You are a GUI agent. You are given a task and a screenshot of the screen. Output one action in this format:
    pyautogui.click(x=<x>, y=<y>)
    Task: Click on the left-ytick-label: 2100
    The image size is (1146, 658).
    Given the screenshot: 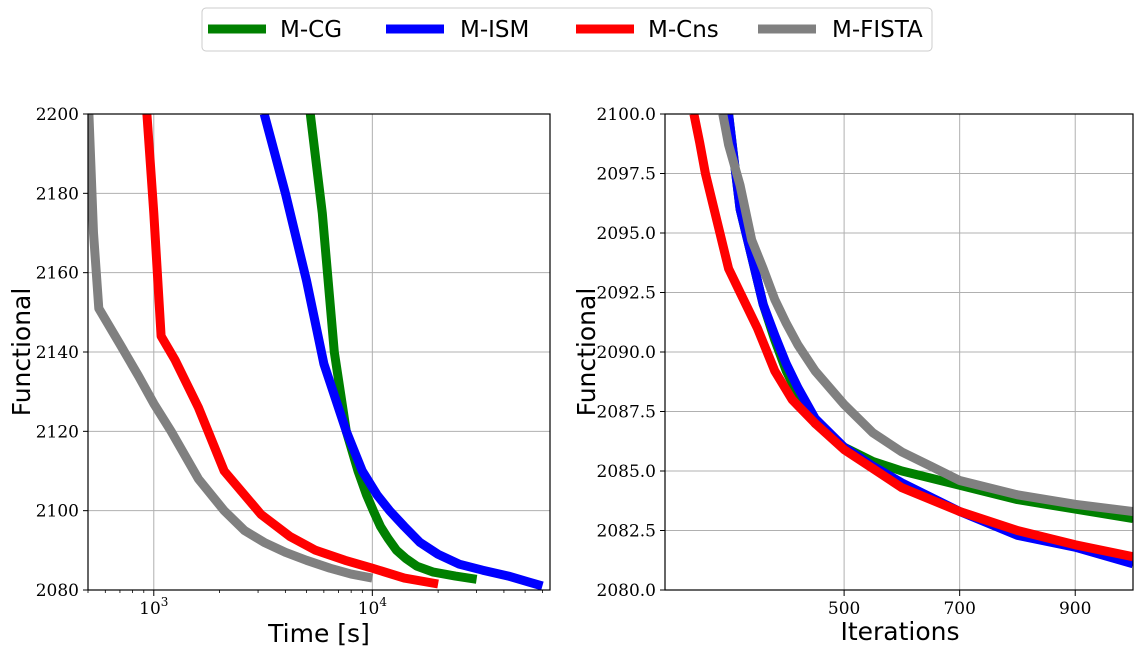 What is the action you would take?
    pyautogui.click(x=57, y=512)
    